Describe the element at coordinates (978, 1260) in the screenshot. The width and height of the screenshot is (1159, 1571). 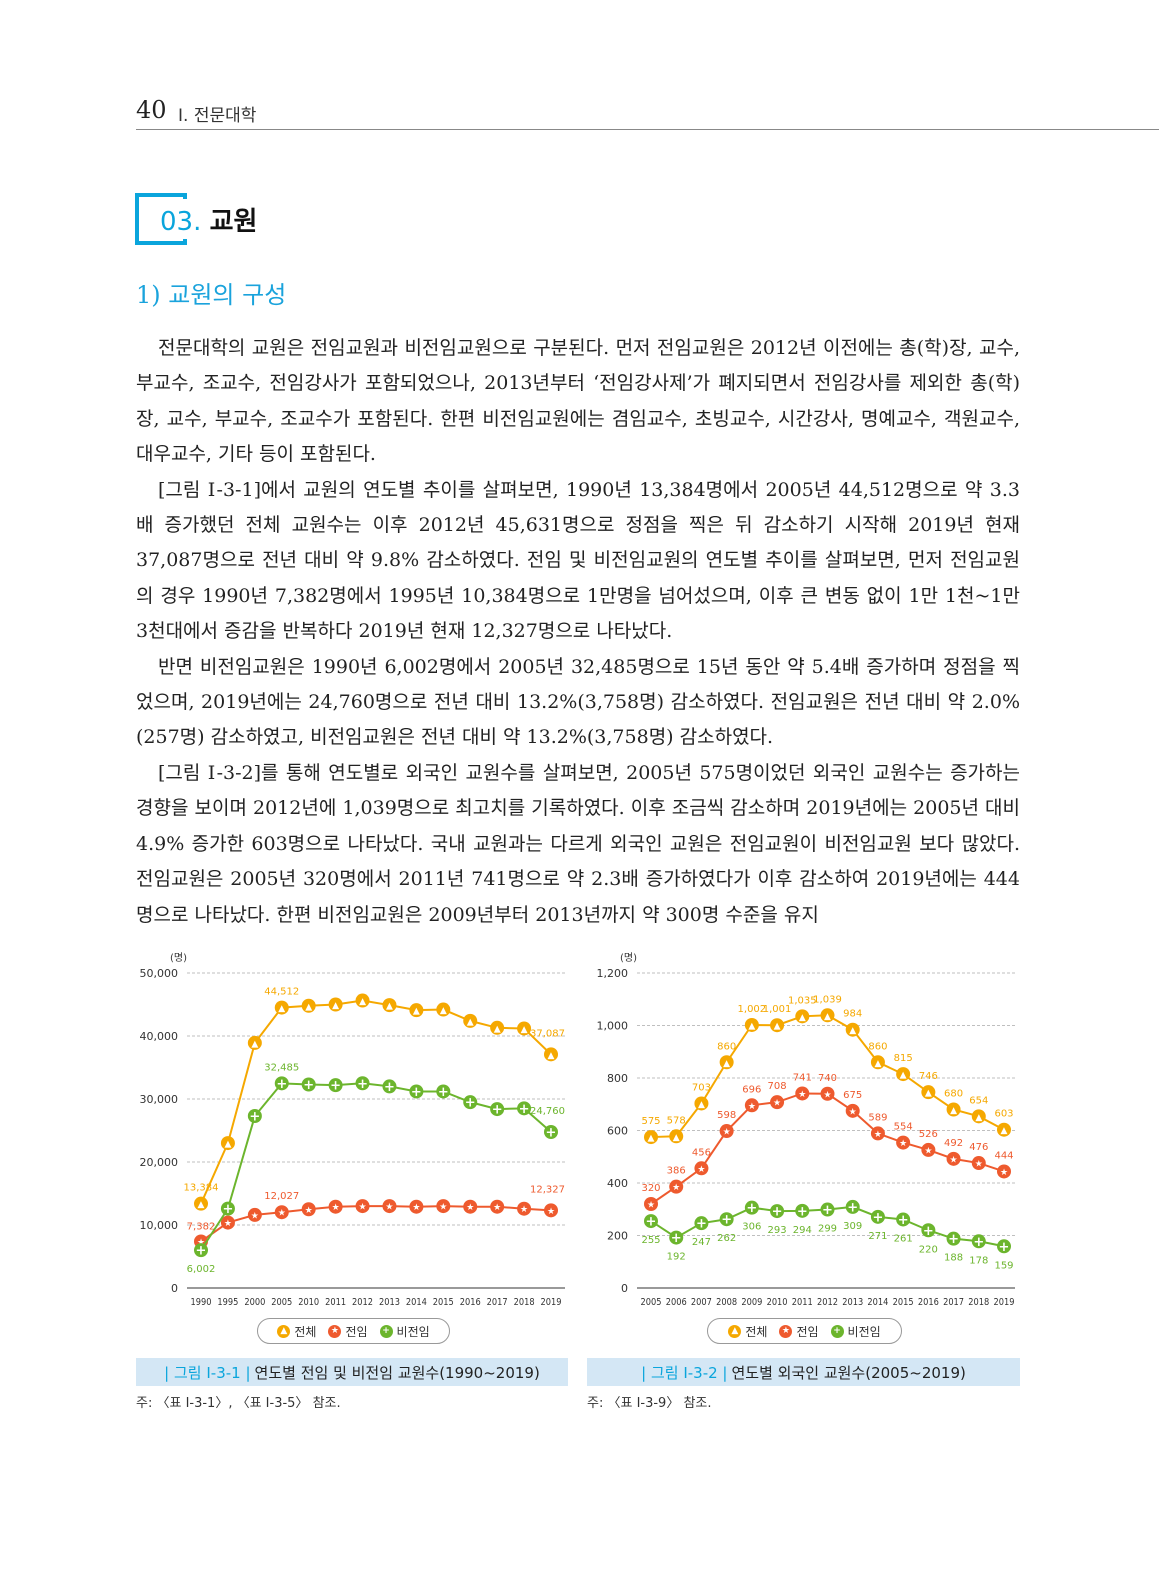
I see `data-label: 178` at that location.